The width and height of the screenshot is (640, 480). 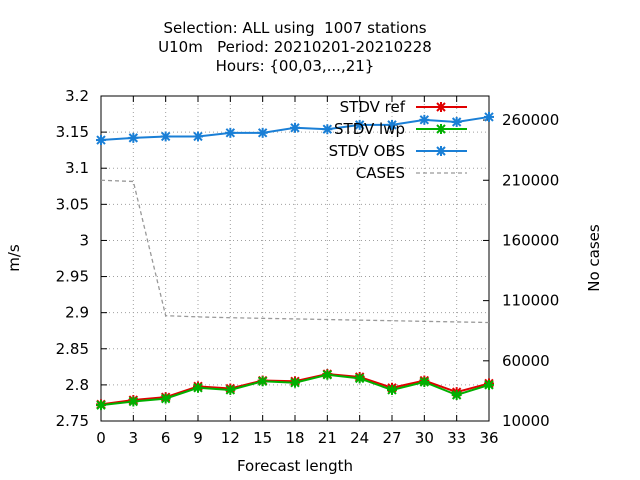 I want to click on y-tick-label-0: 3.2, so click(x=77, y=96).